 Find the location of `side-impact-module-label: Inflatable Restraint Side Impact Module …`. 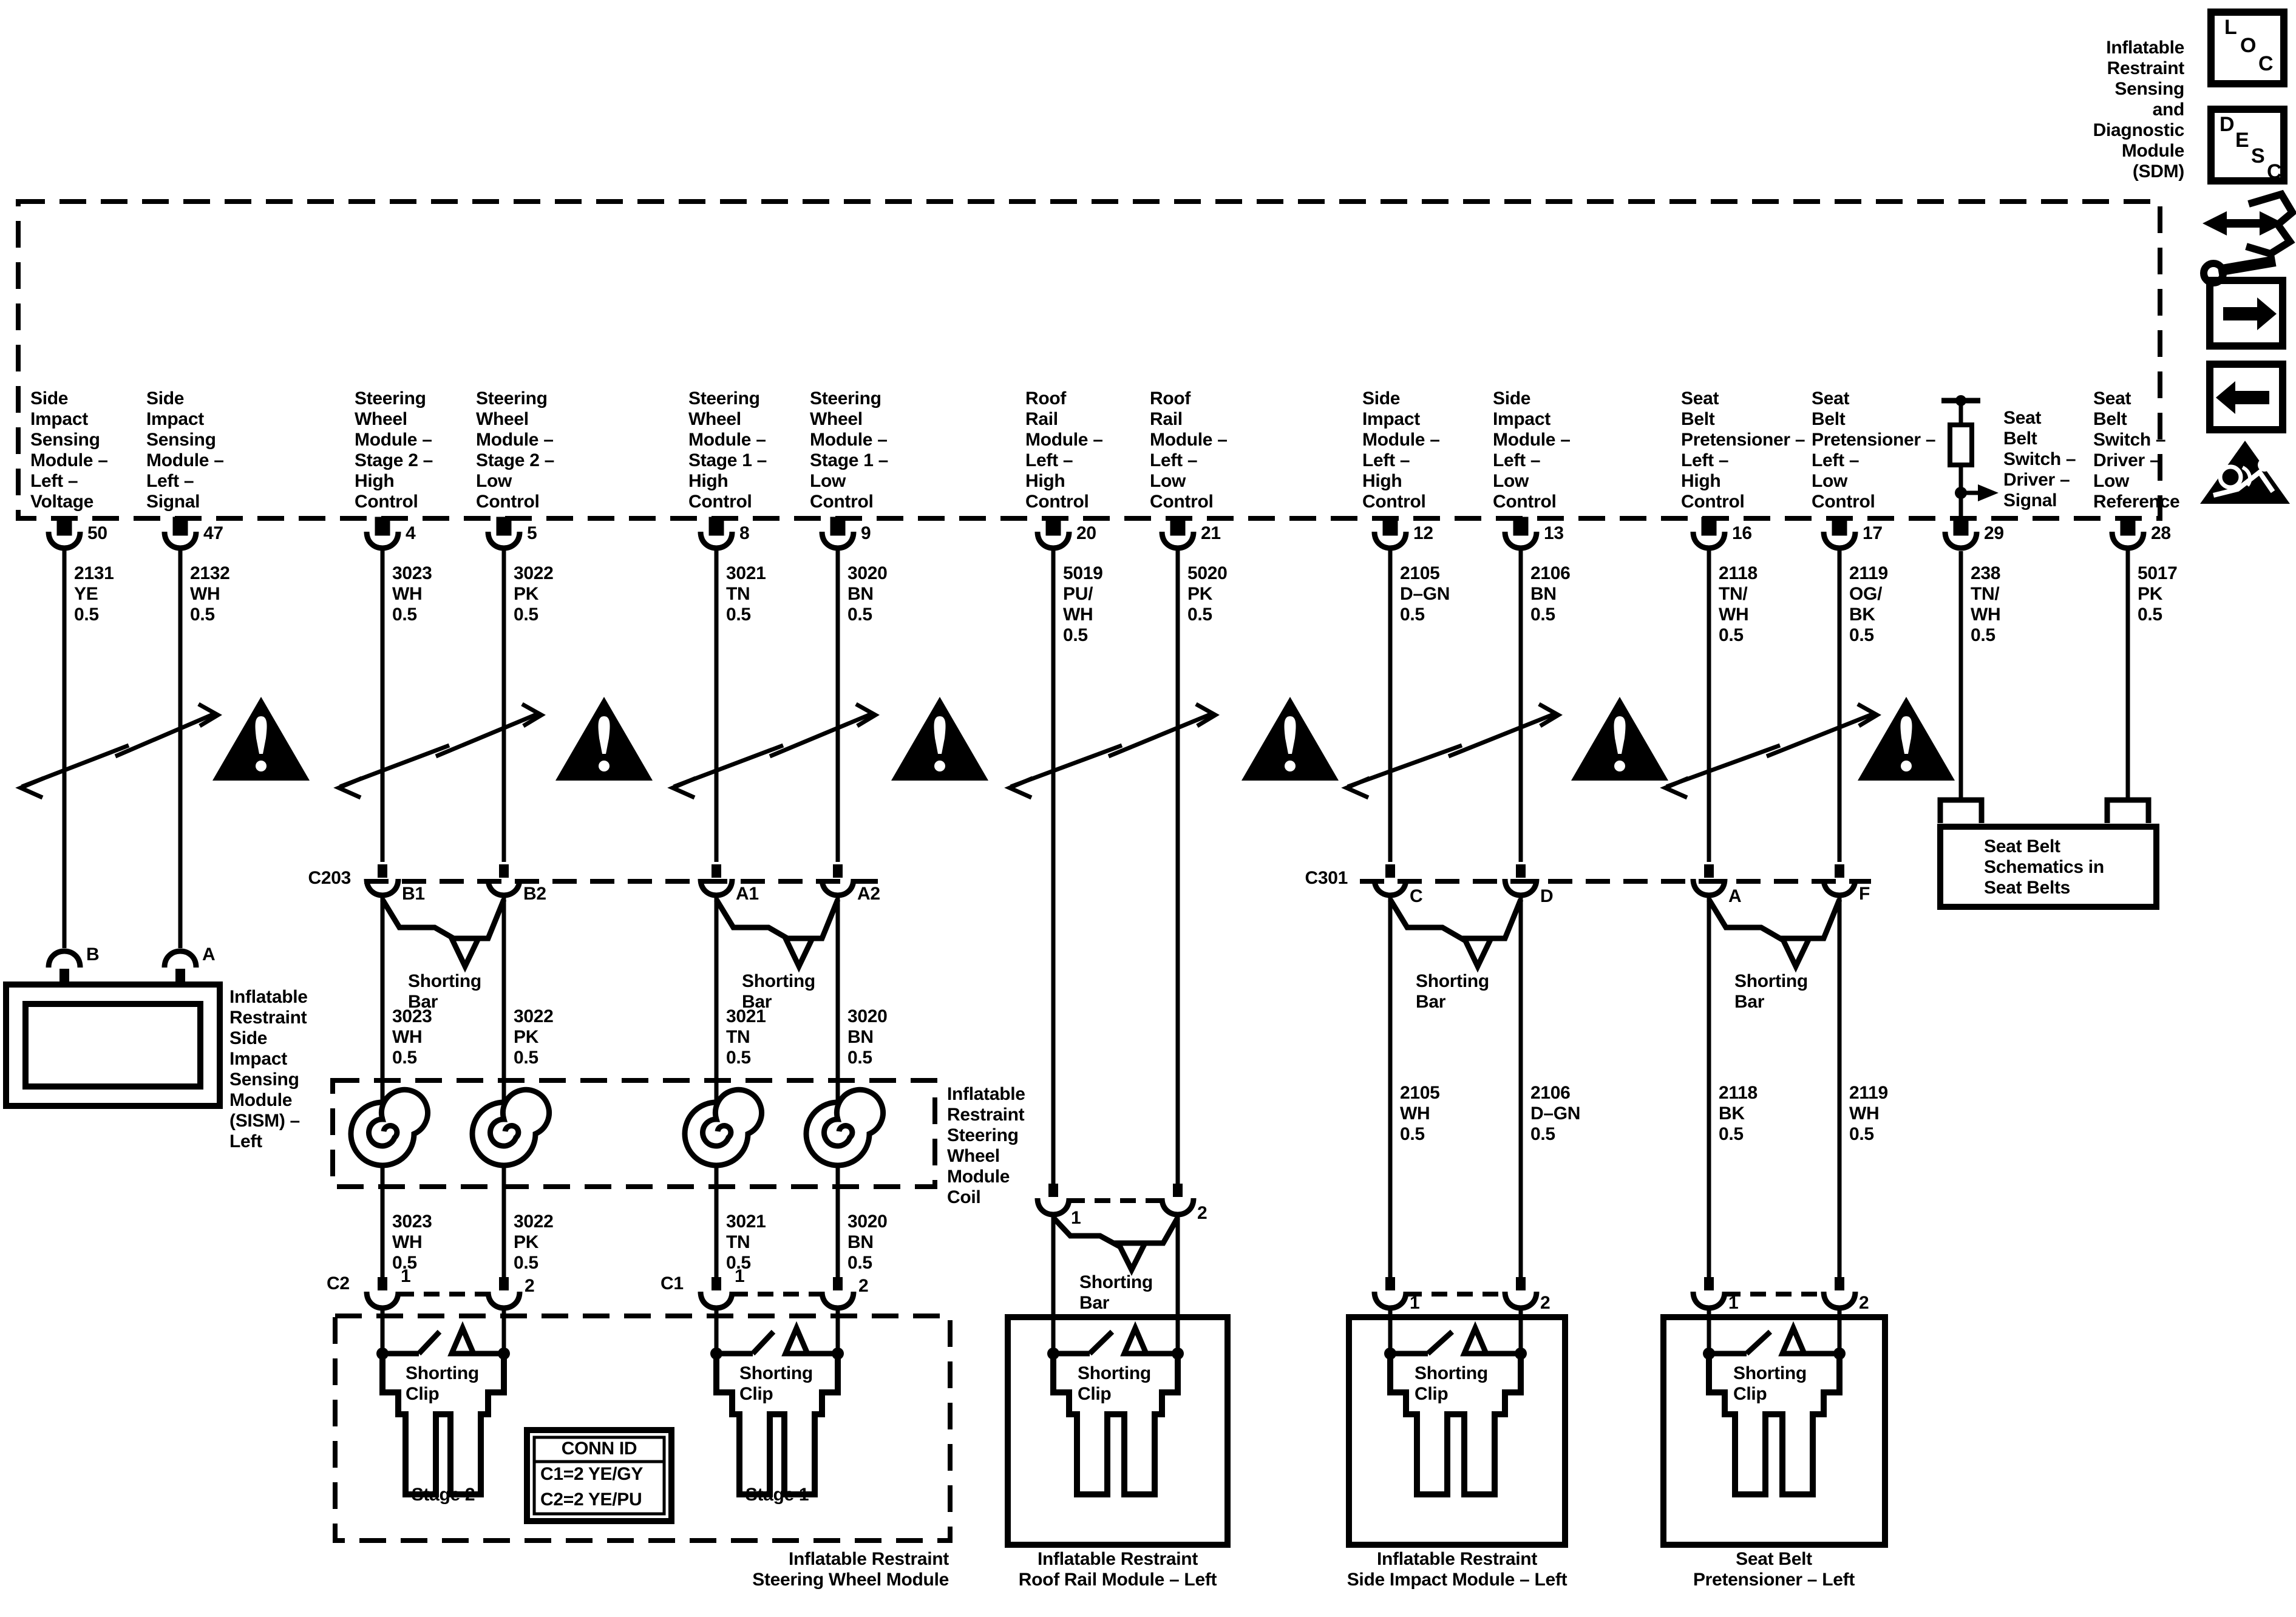

side-impact-module-label: Inflatable Restraint Side Impact Module … is located at coordinates (1457, 1569).